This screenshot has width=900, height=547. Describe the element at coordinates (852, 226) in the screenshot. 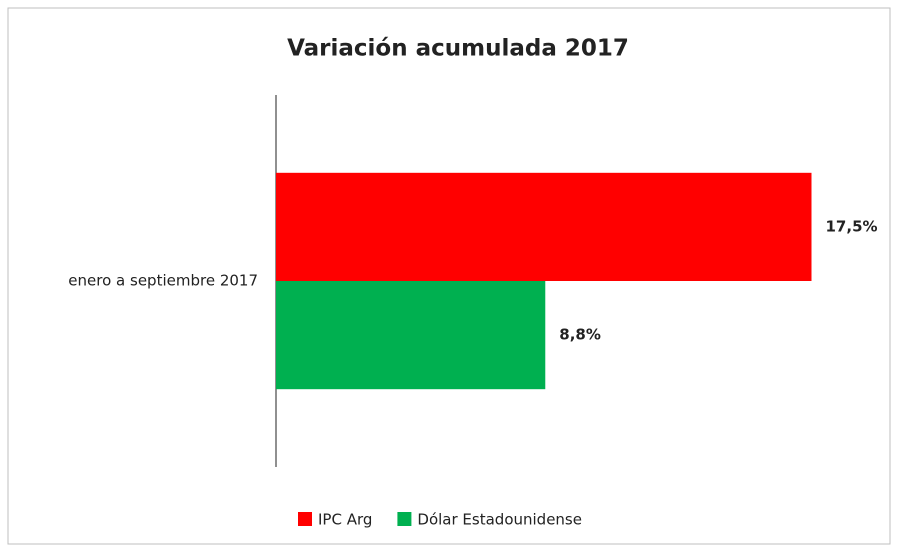

I see `value-label: 17,5%` at that location.